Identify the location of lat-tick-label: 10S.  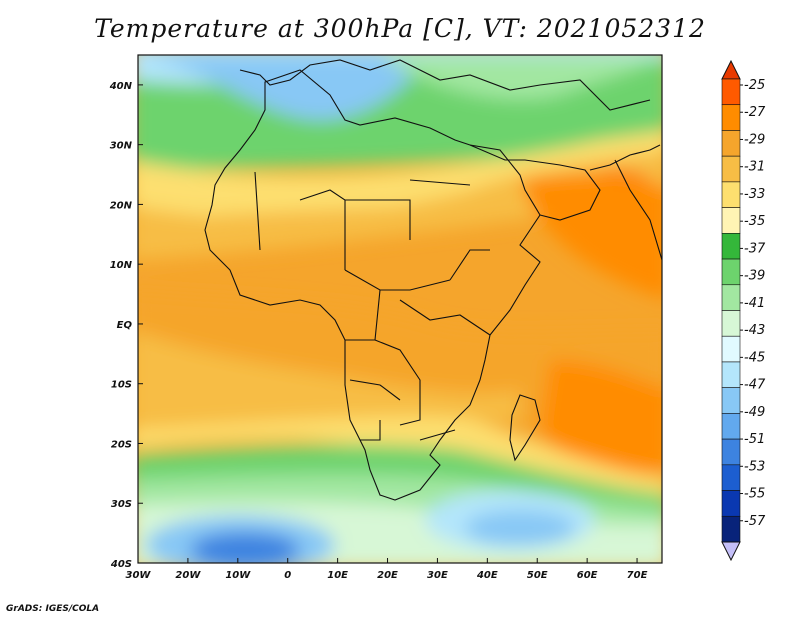
(121, 385).